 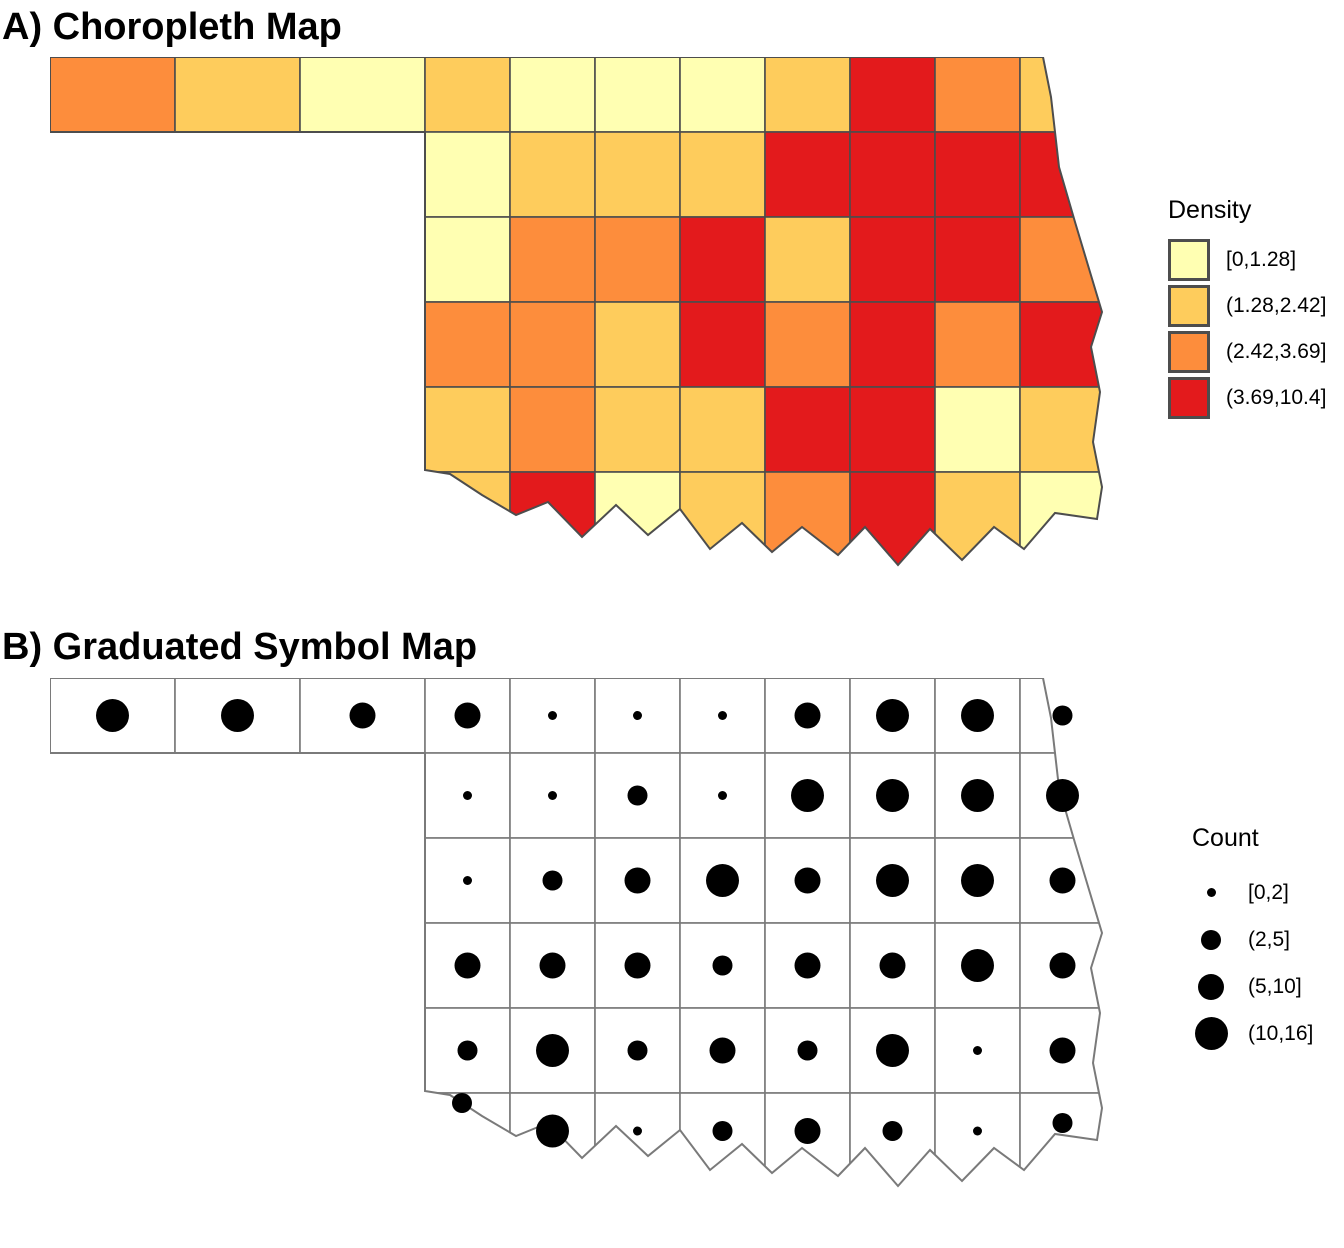 What do you see at coordinates (1225, 838) in the screenshot?
I see `count-legend-title: Count` at bounding box center [1225, 838].